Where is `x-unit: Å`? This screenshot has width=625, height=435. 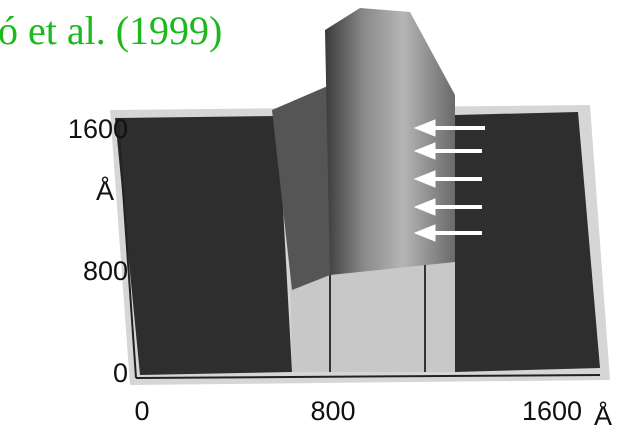 x-unit: Å is located at coordinates (603, 415).